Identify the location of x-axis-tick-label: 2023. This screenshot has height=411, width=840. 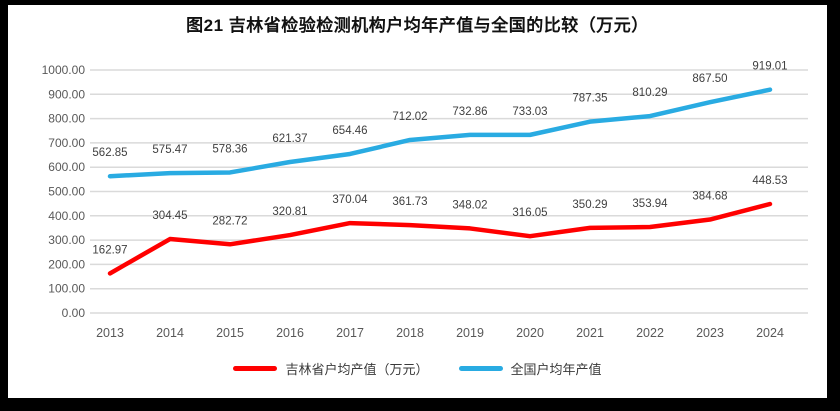
(710, 333).